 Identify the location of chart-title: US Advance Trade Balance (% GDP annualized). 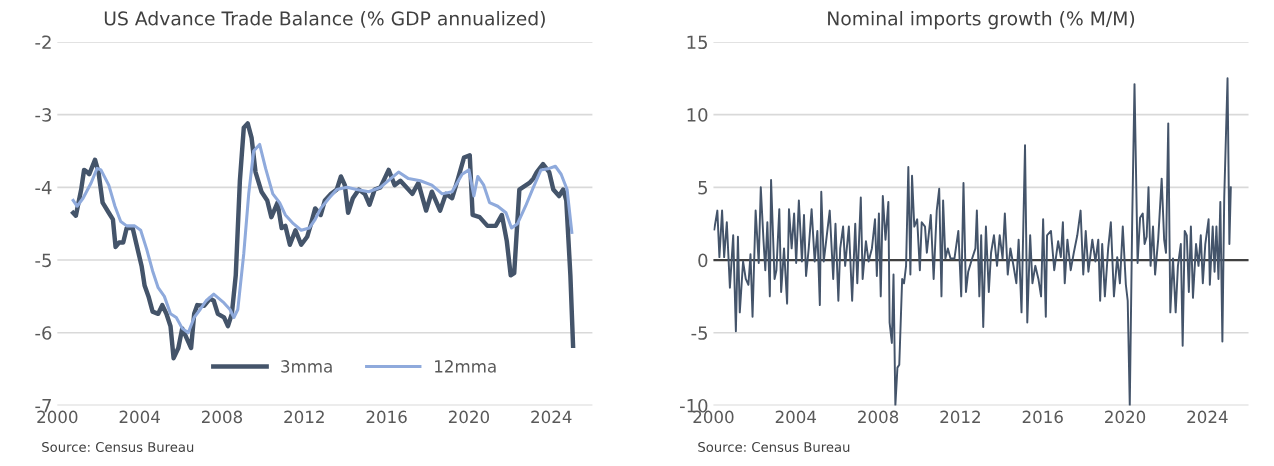
(324, 19).